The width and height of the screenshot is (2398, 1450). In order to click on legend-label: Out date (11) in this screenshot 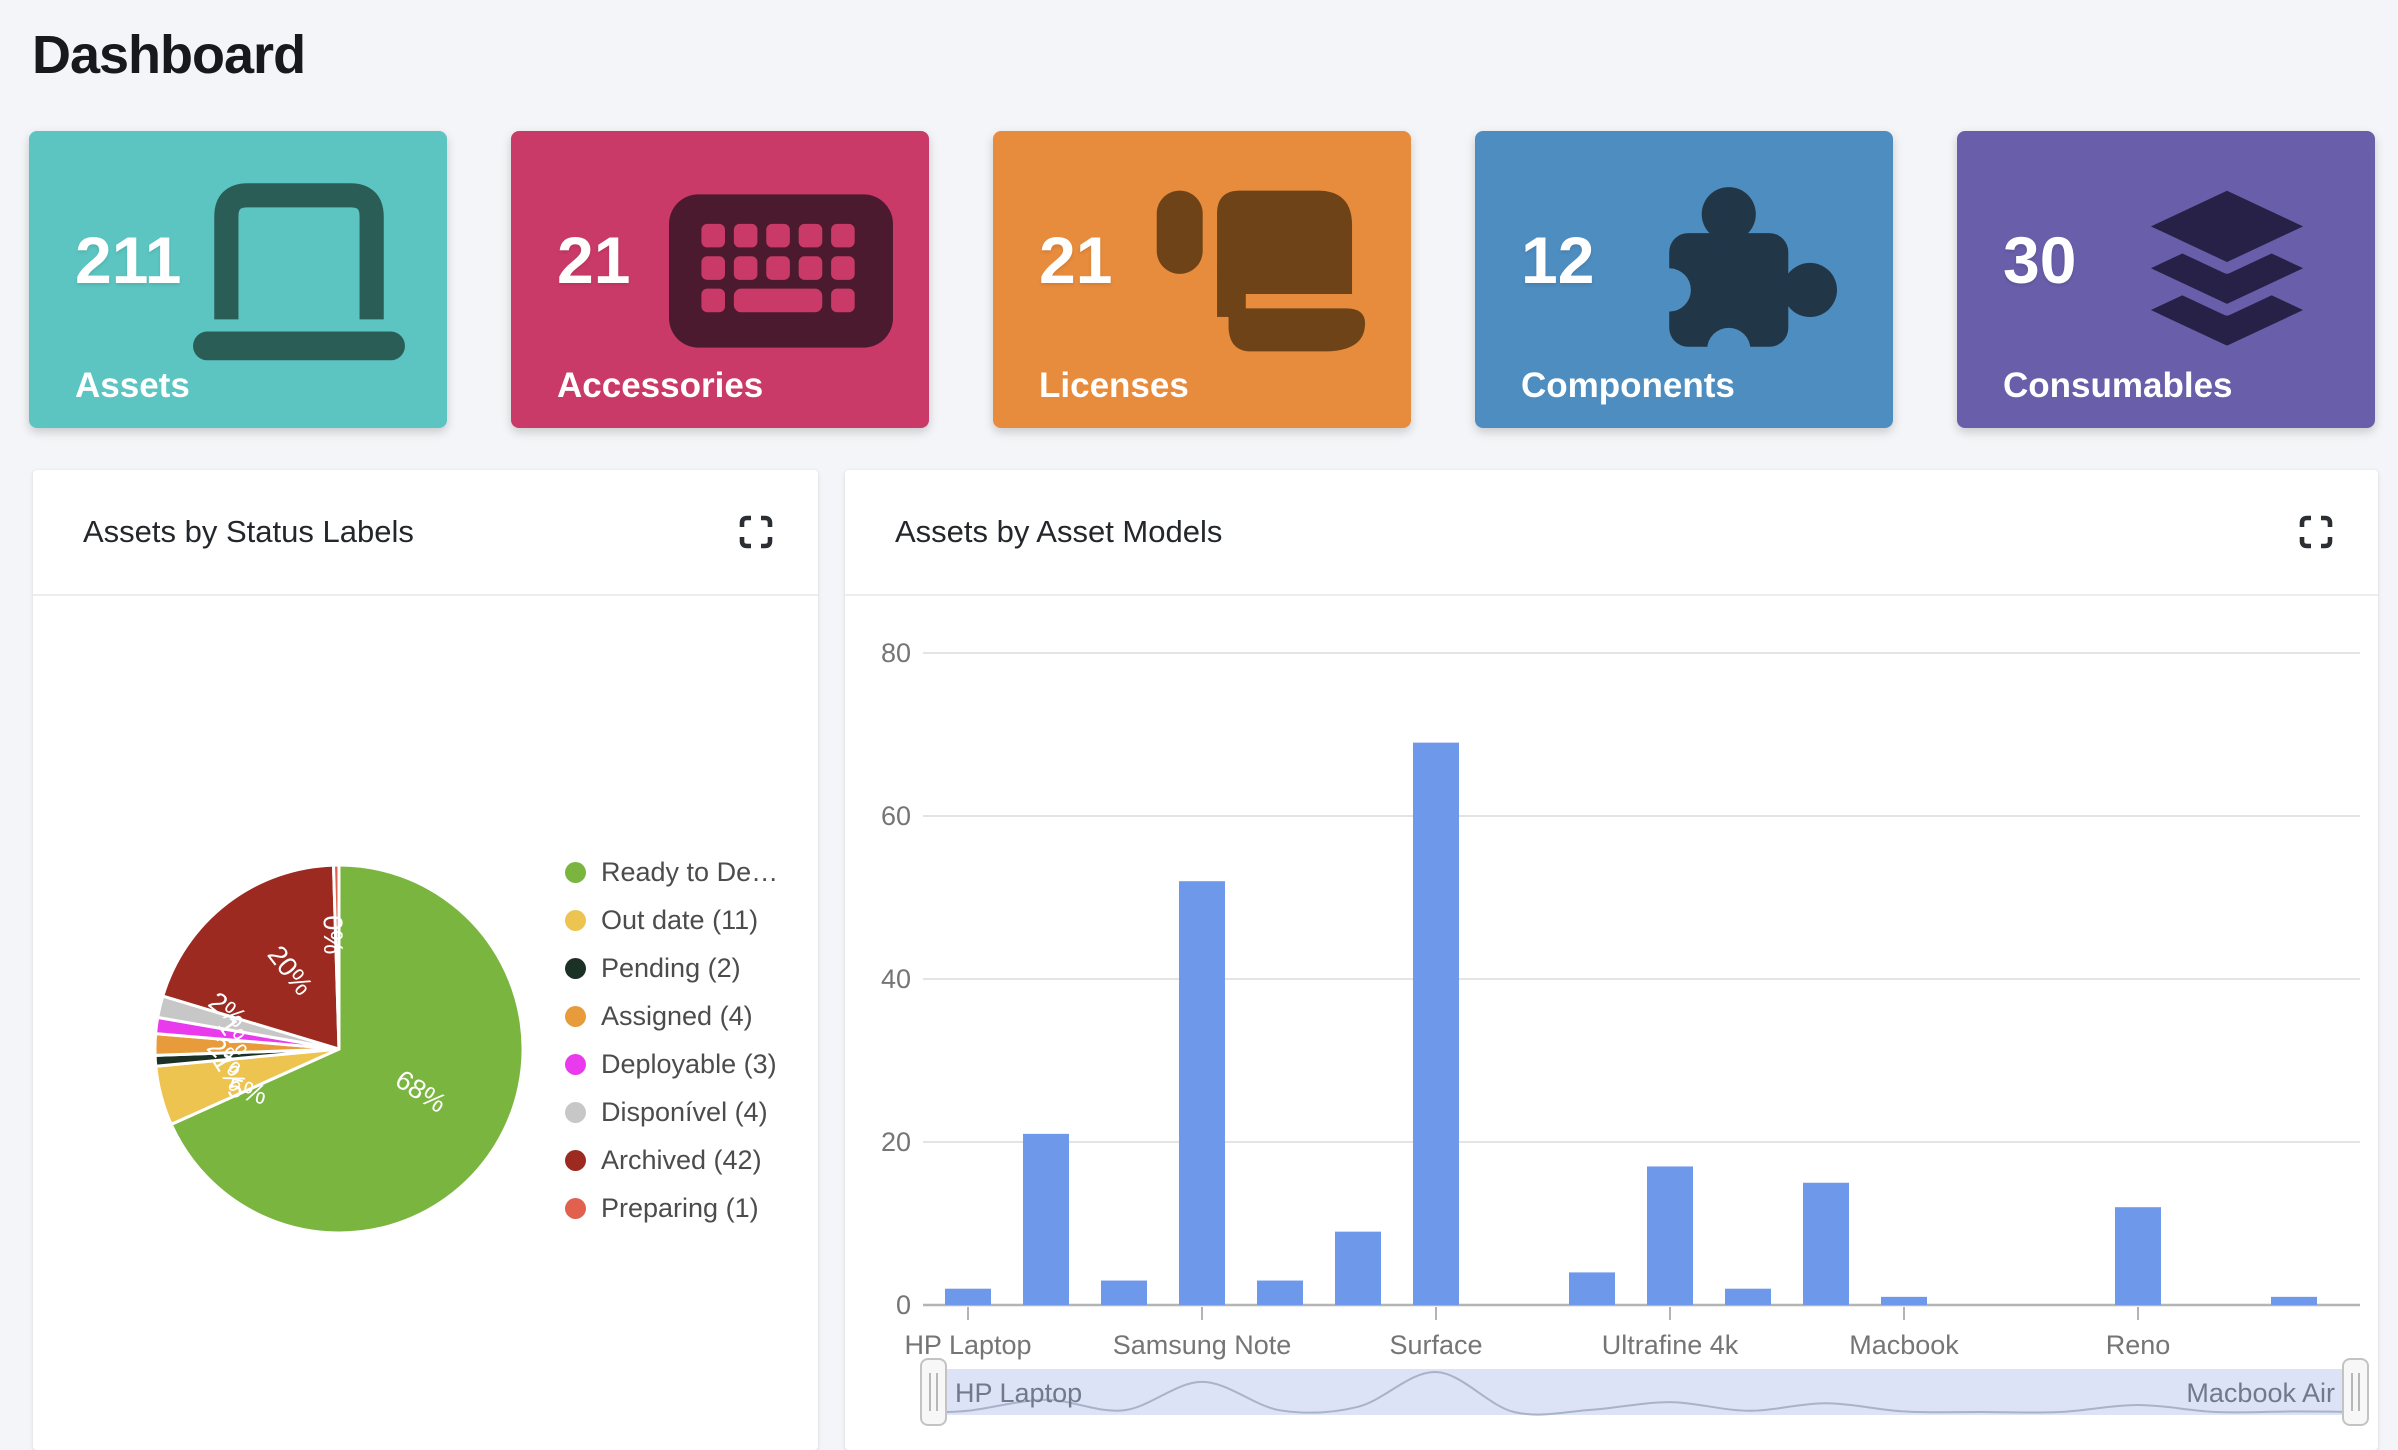, I will do `click(680, 919)`.